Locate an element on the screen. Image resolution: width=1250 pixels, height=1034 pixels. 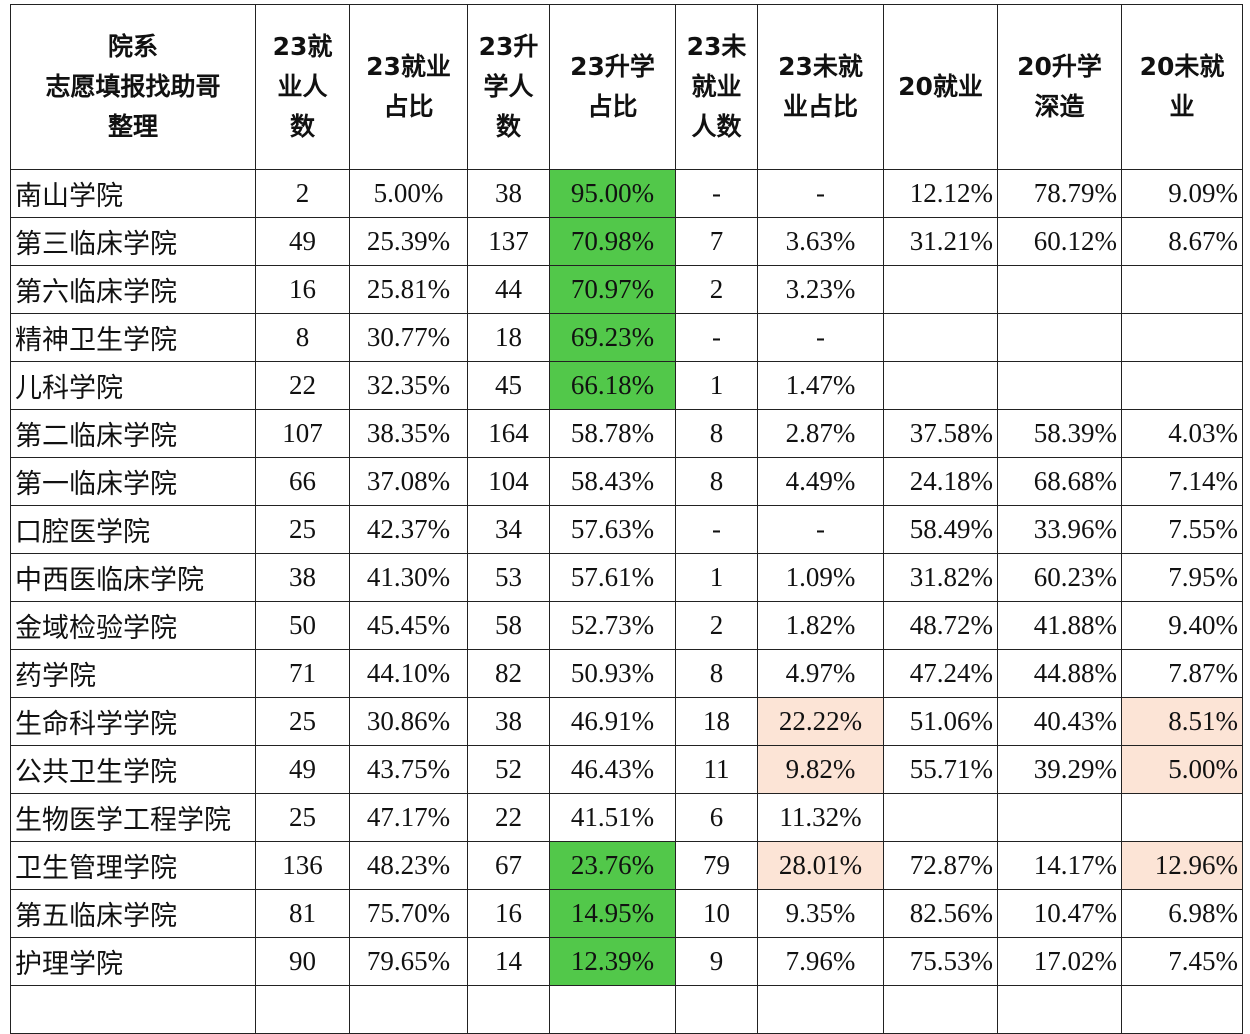
table-cell: 44.88% is located at coordinates (1059, 673).